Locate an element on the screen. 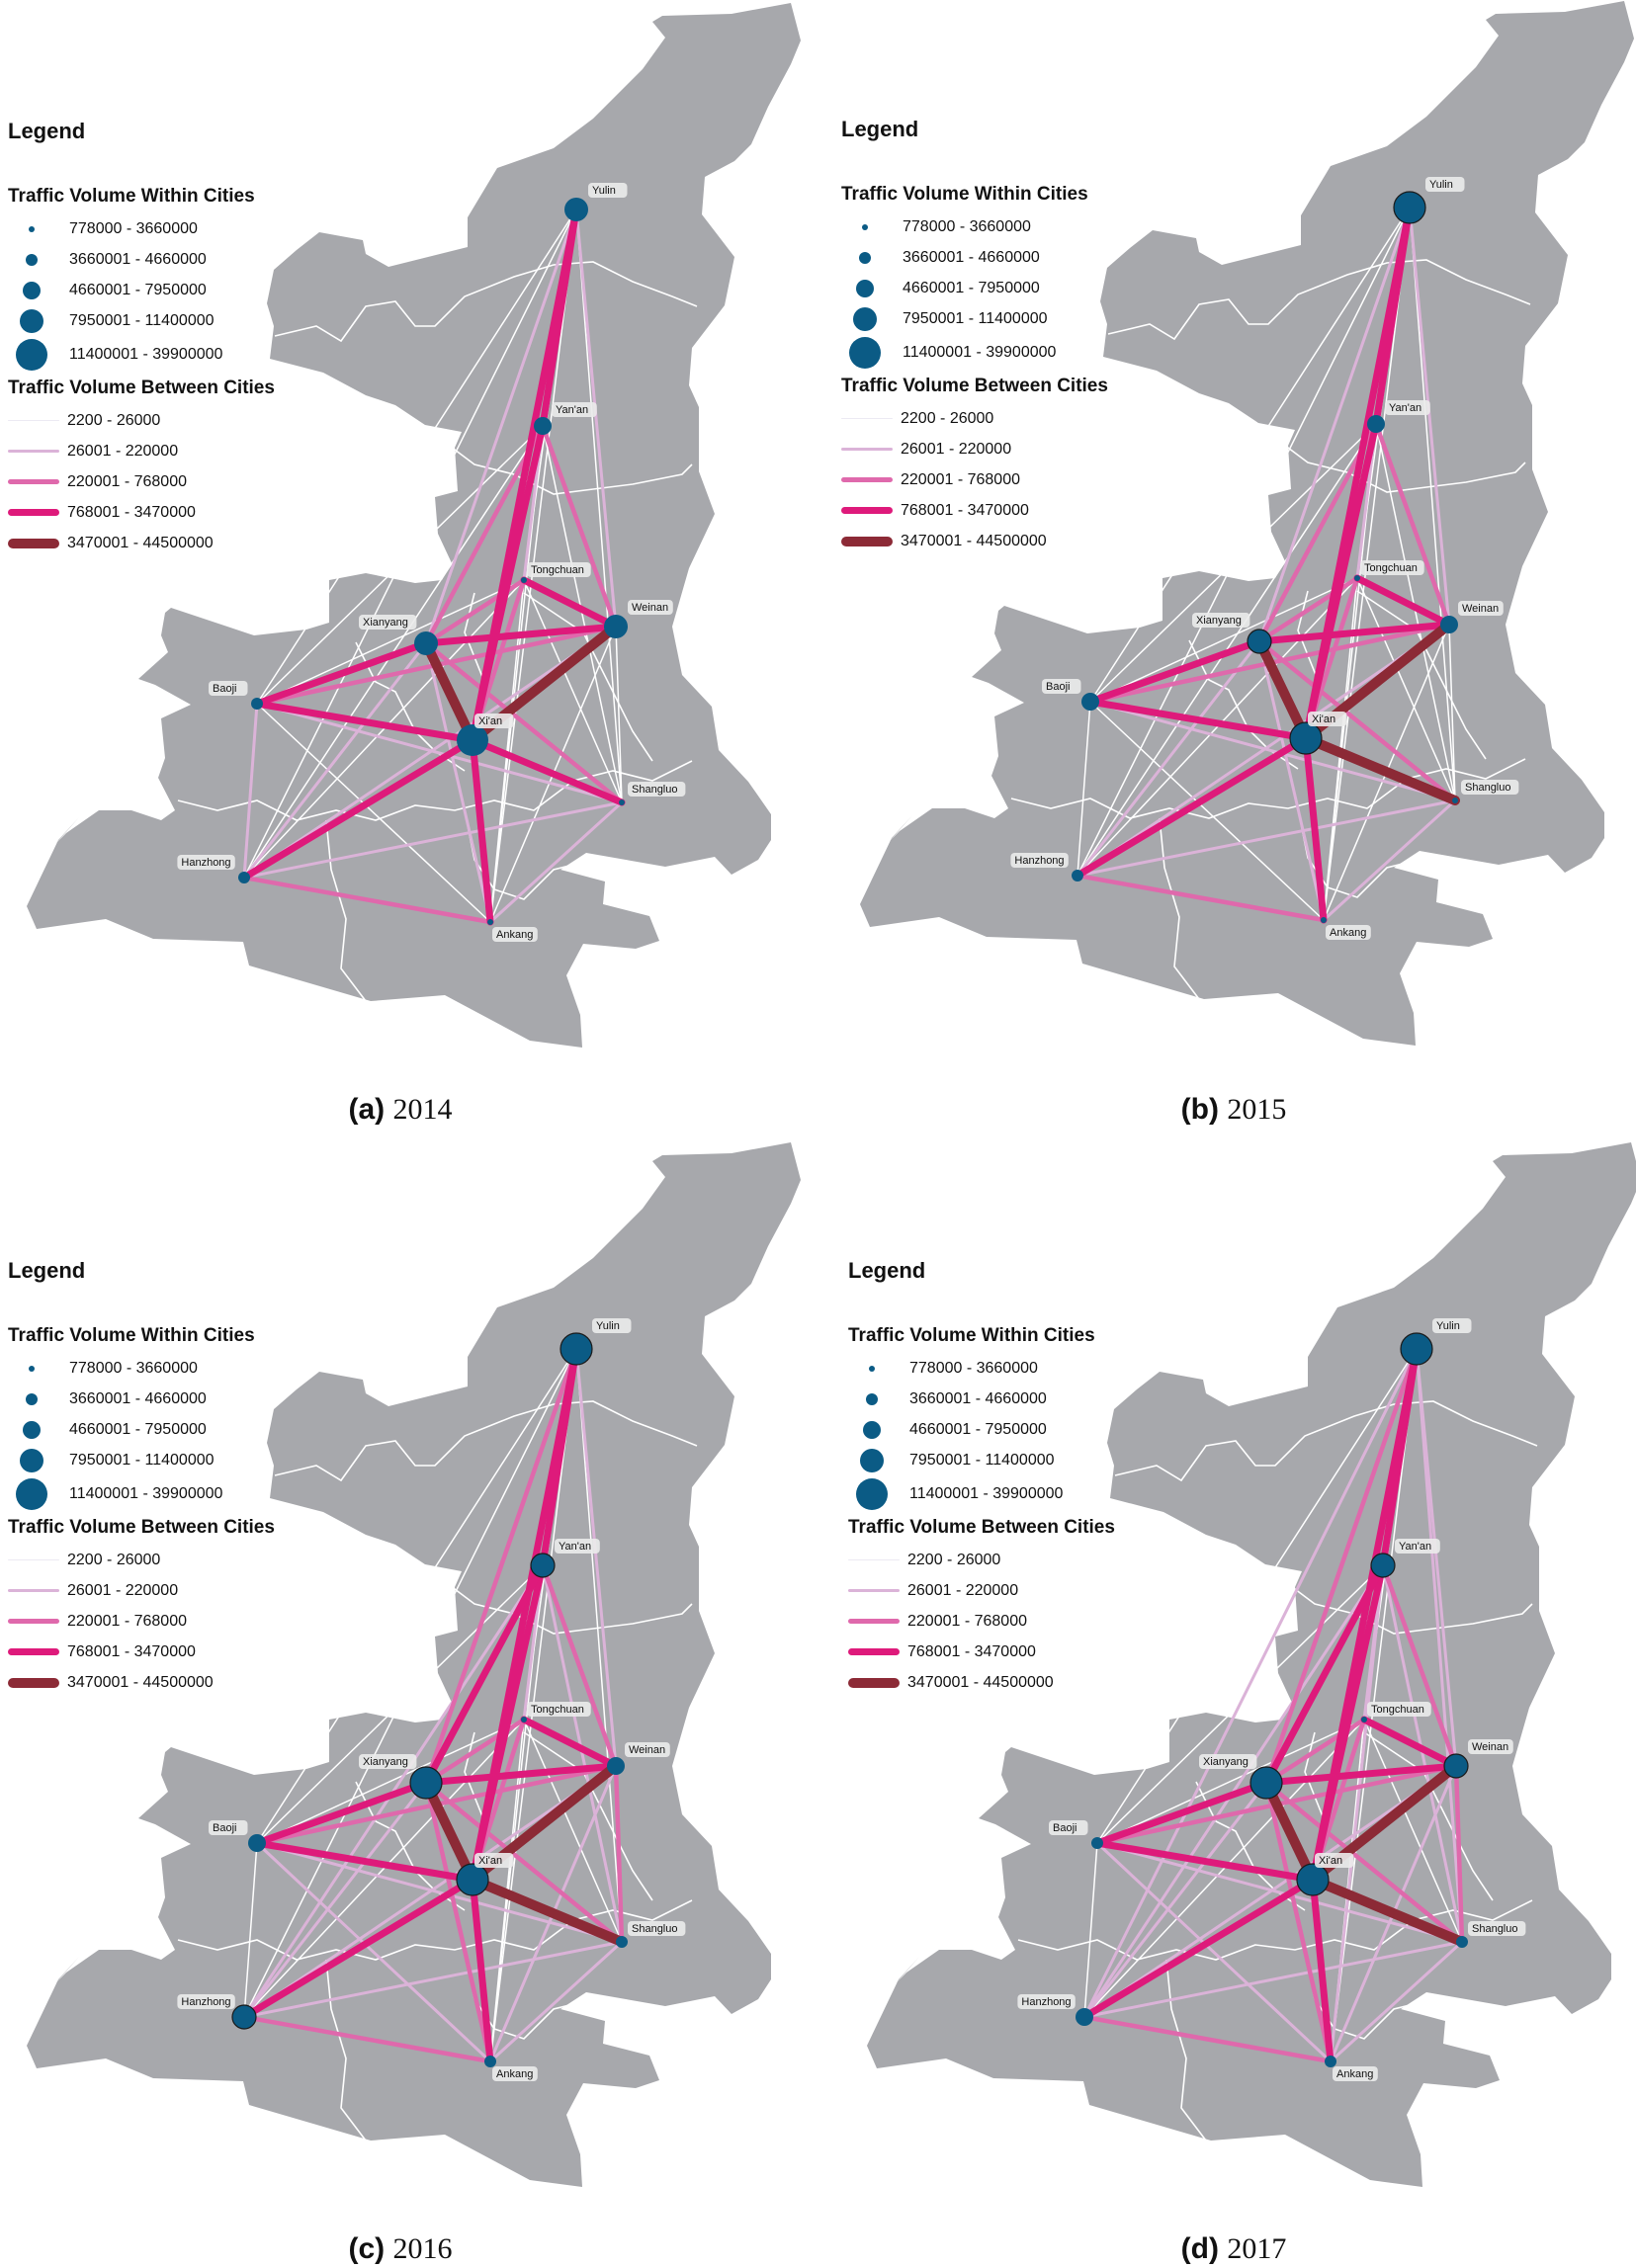  svg-text: Ankang is located at coordinates (515, 2074).